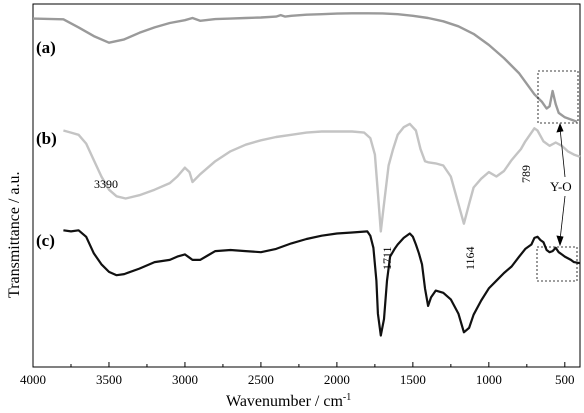  Describe the element at coordinates (288, 401) in the screenshot. I see `x-axis-title: Wavenumber / cm-1` at that location.